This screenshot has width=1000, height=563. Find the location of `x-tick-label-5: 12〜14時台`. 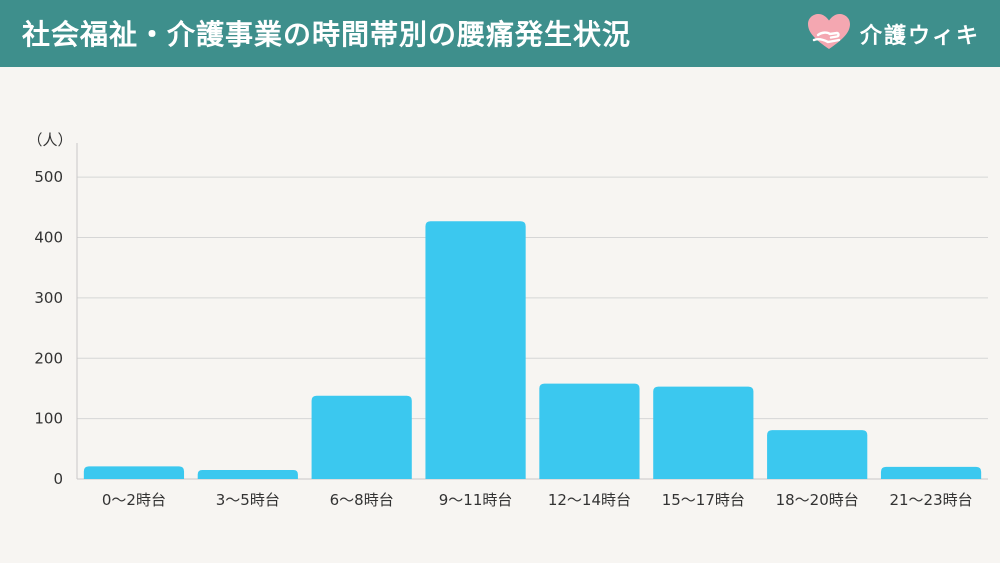

x-tick-label-5: 12〜14時台 is located at coordinates (589, 500).